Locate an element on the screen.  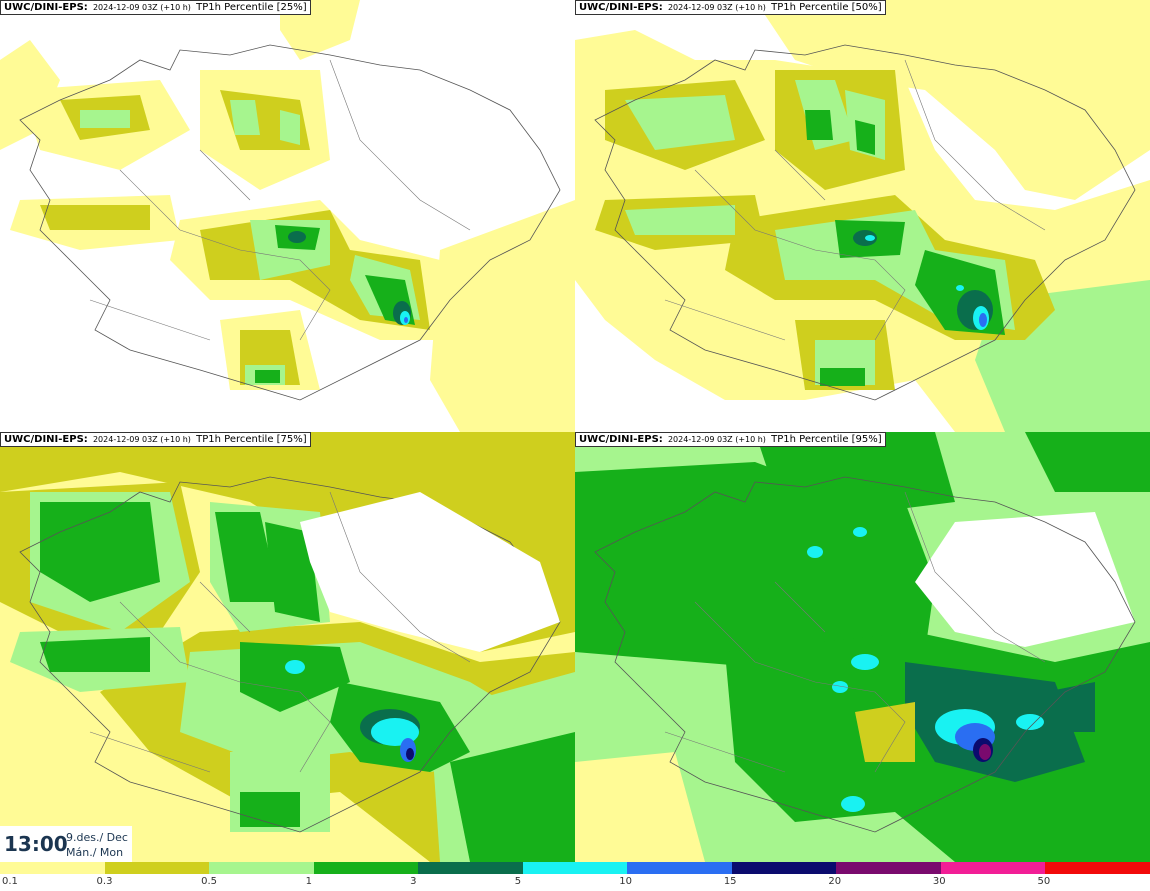
field-name: TP1h Percentile [50%] is located at coordinates (826, 7).